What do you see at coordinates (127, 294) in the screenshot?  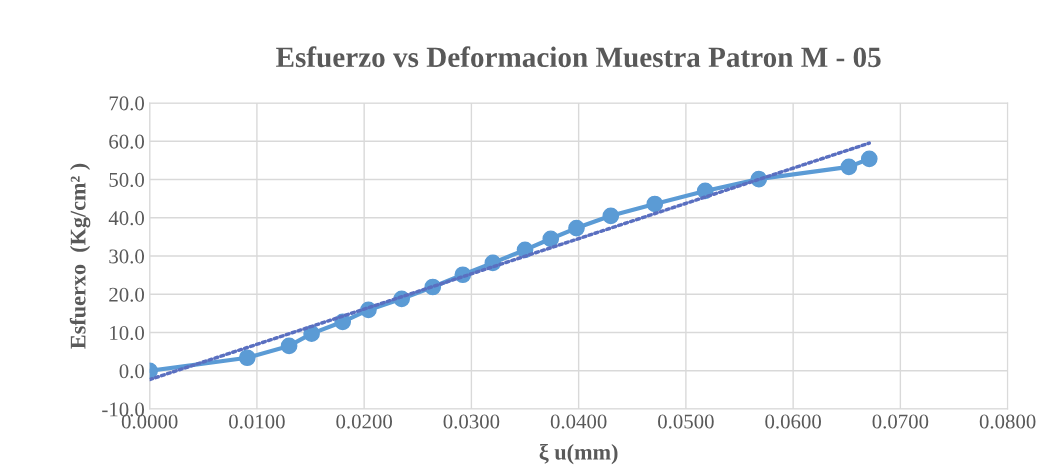 I see `y-tick-label: 20.0` at bounding box center [127, 294].